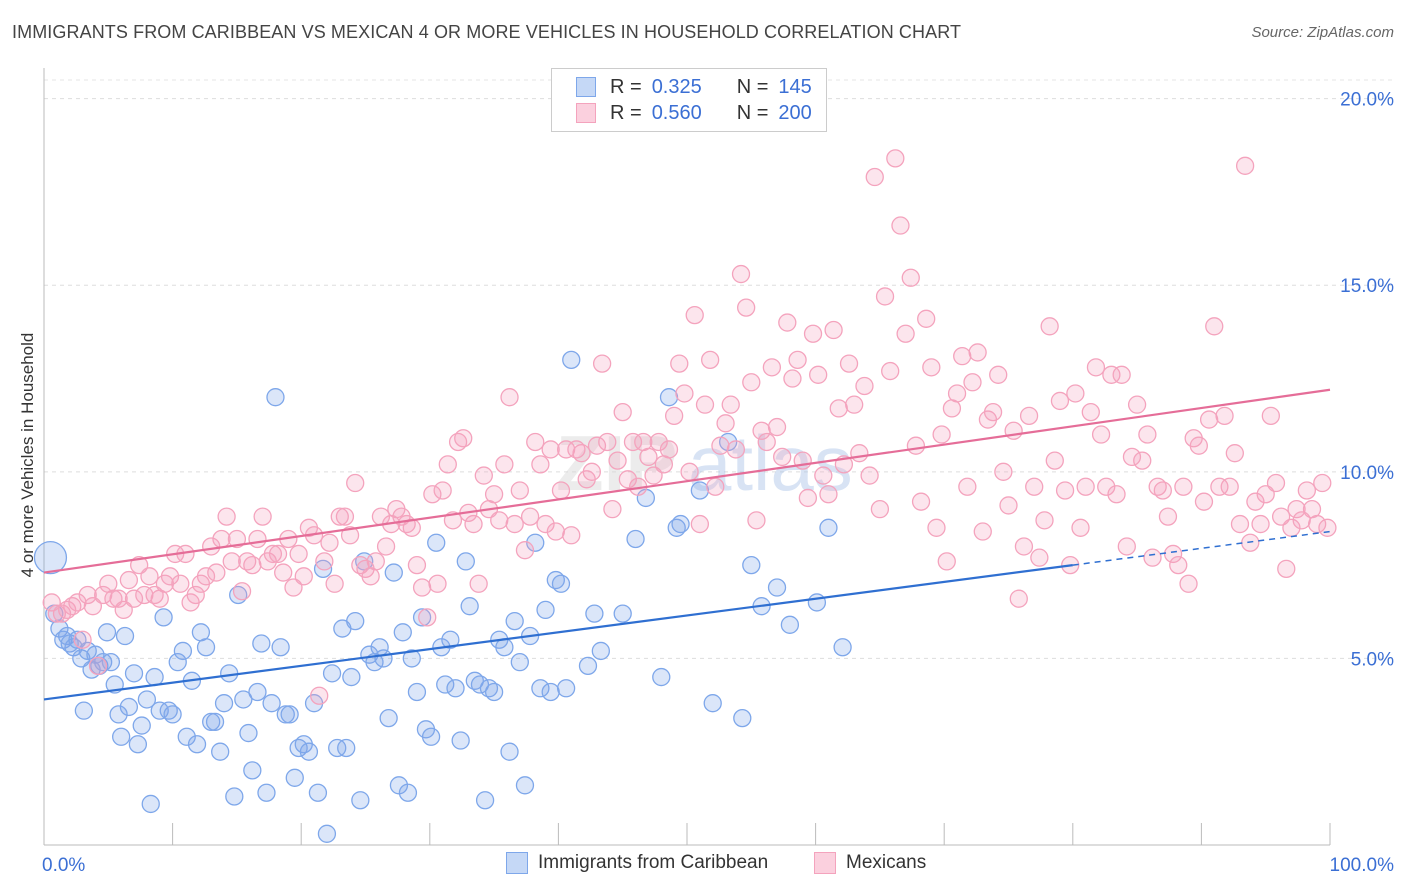 The image size is (1406, 892). Describe the element at coordinates (1362, 865) in the screenshot. I see `x-tick-label-max: 100.0%` at that location.